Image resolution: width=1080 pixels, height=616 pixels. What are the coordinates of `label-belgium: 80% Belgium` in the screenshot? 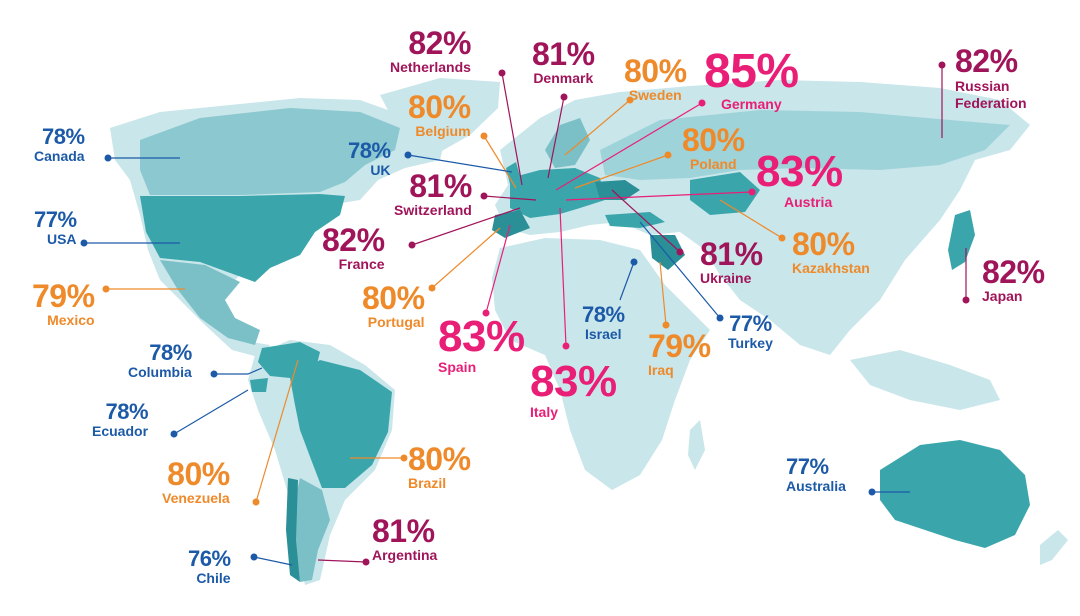 It's located at (439, 114).